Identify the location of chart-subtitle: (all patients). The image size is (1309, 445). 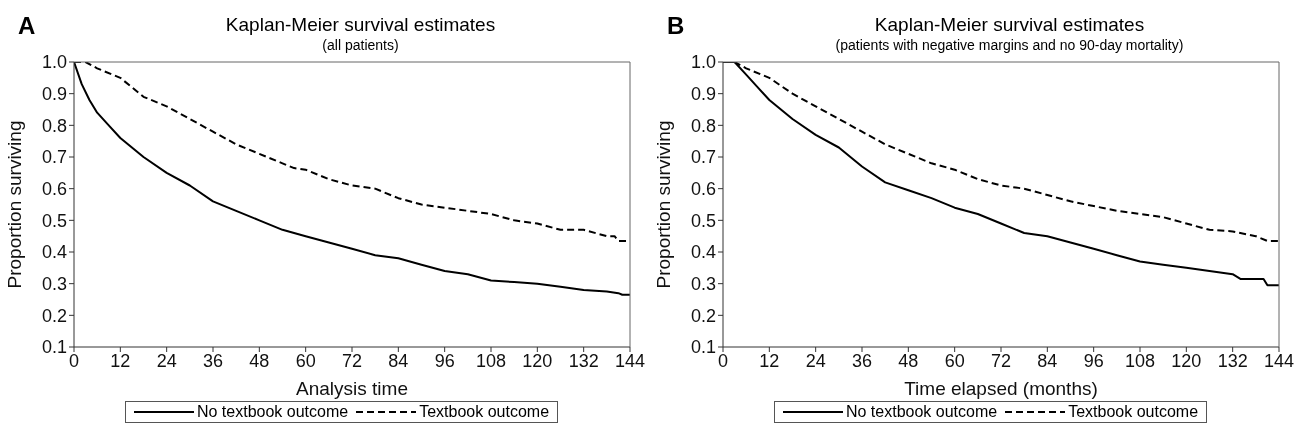
(360, 45).